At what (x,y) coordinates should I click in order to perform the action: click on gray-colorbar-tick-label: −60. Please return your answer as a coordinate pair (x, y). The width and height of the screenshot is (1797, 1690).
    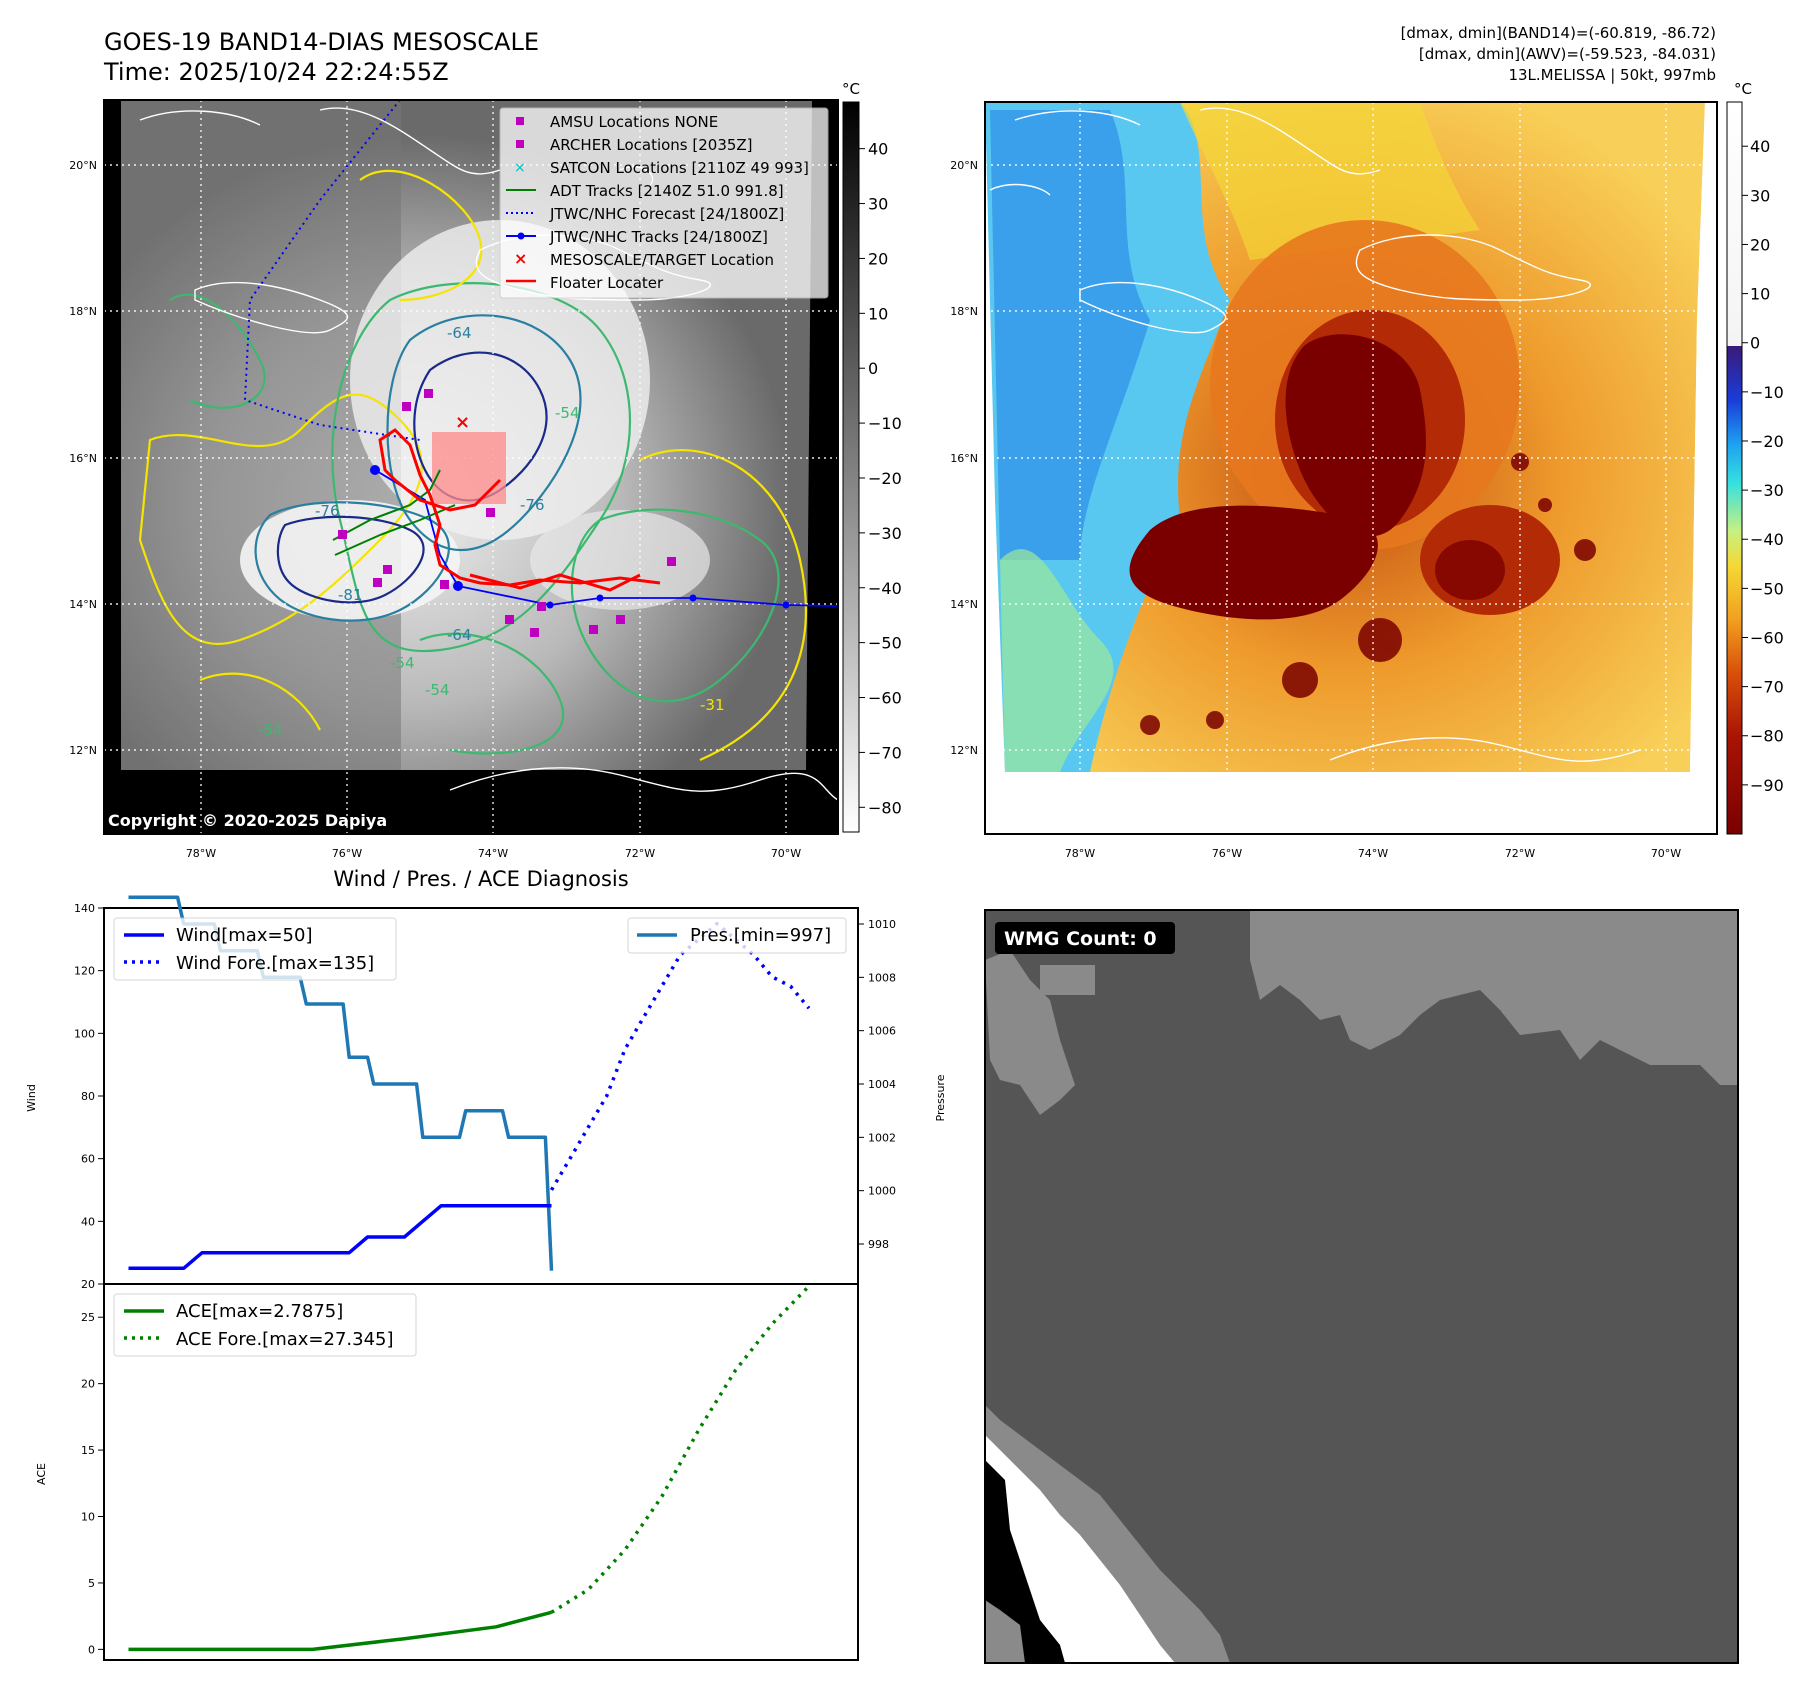
    Looking at the image, I should click on (885, 698).